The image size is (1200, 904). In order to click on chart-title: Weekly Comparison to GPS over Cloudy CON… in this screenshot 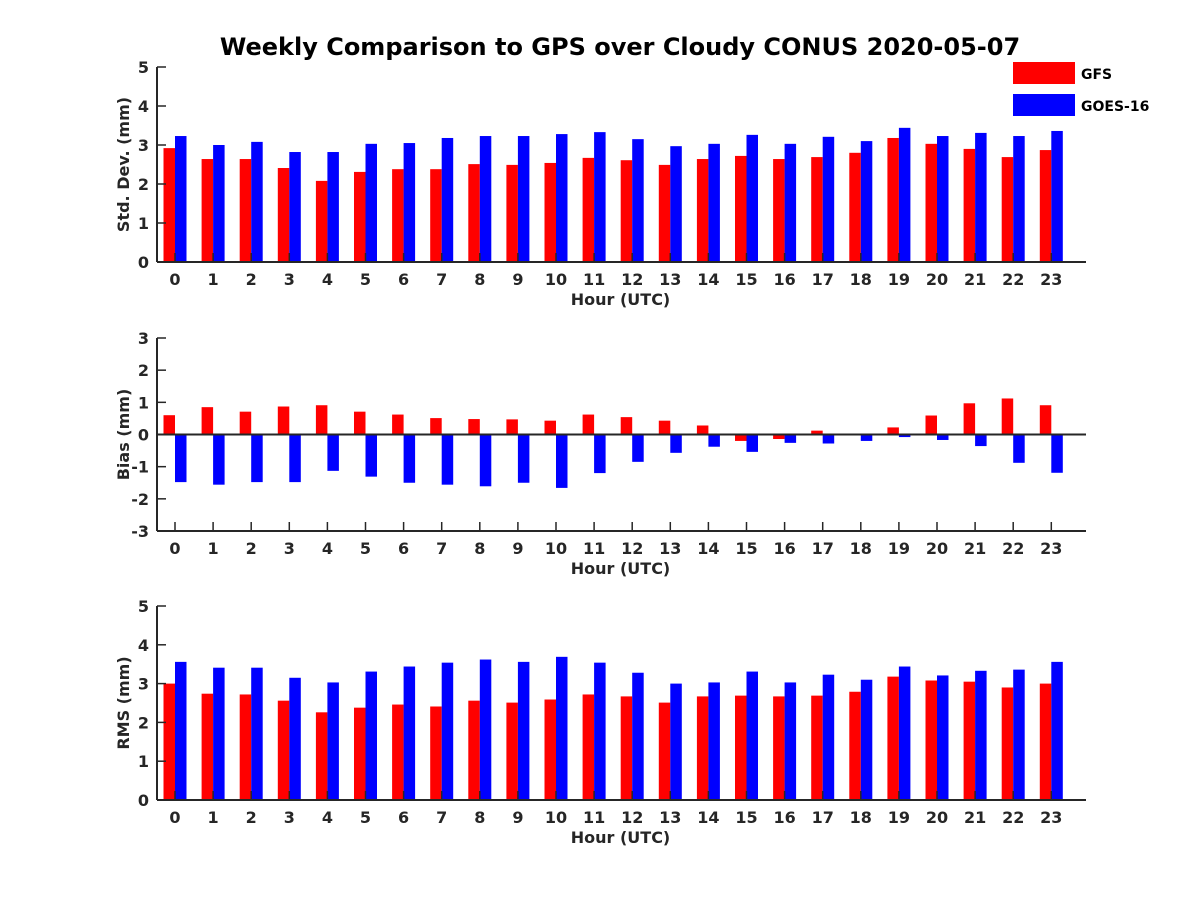, I will do `click(620, 47)`.